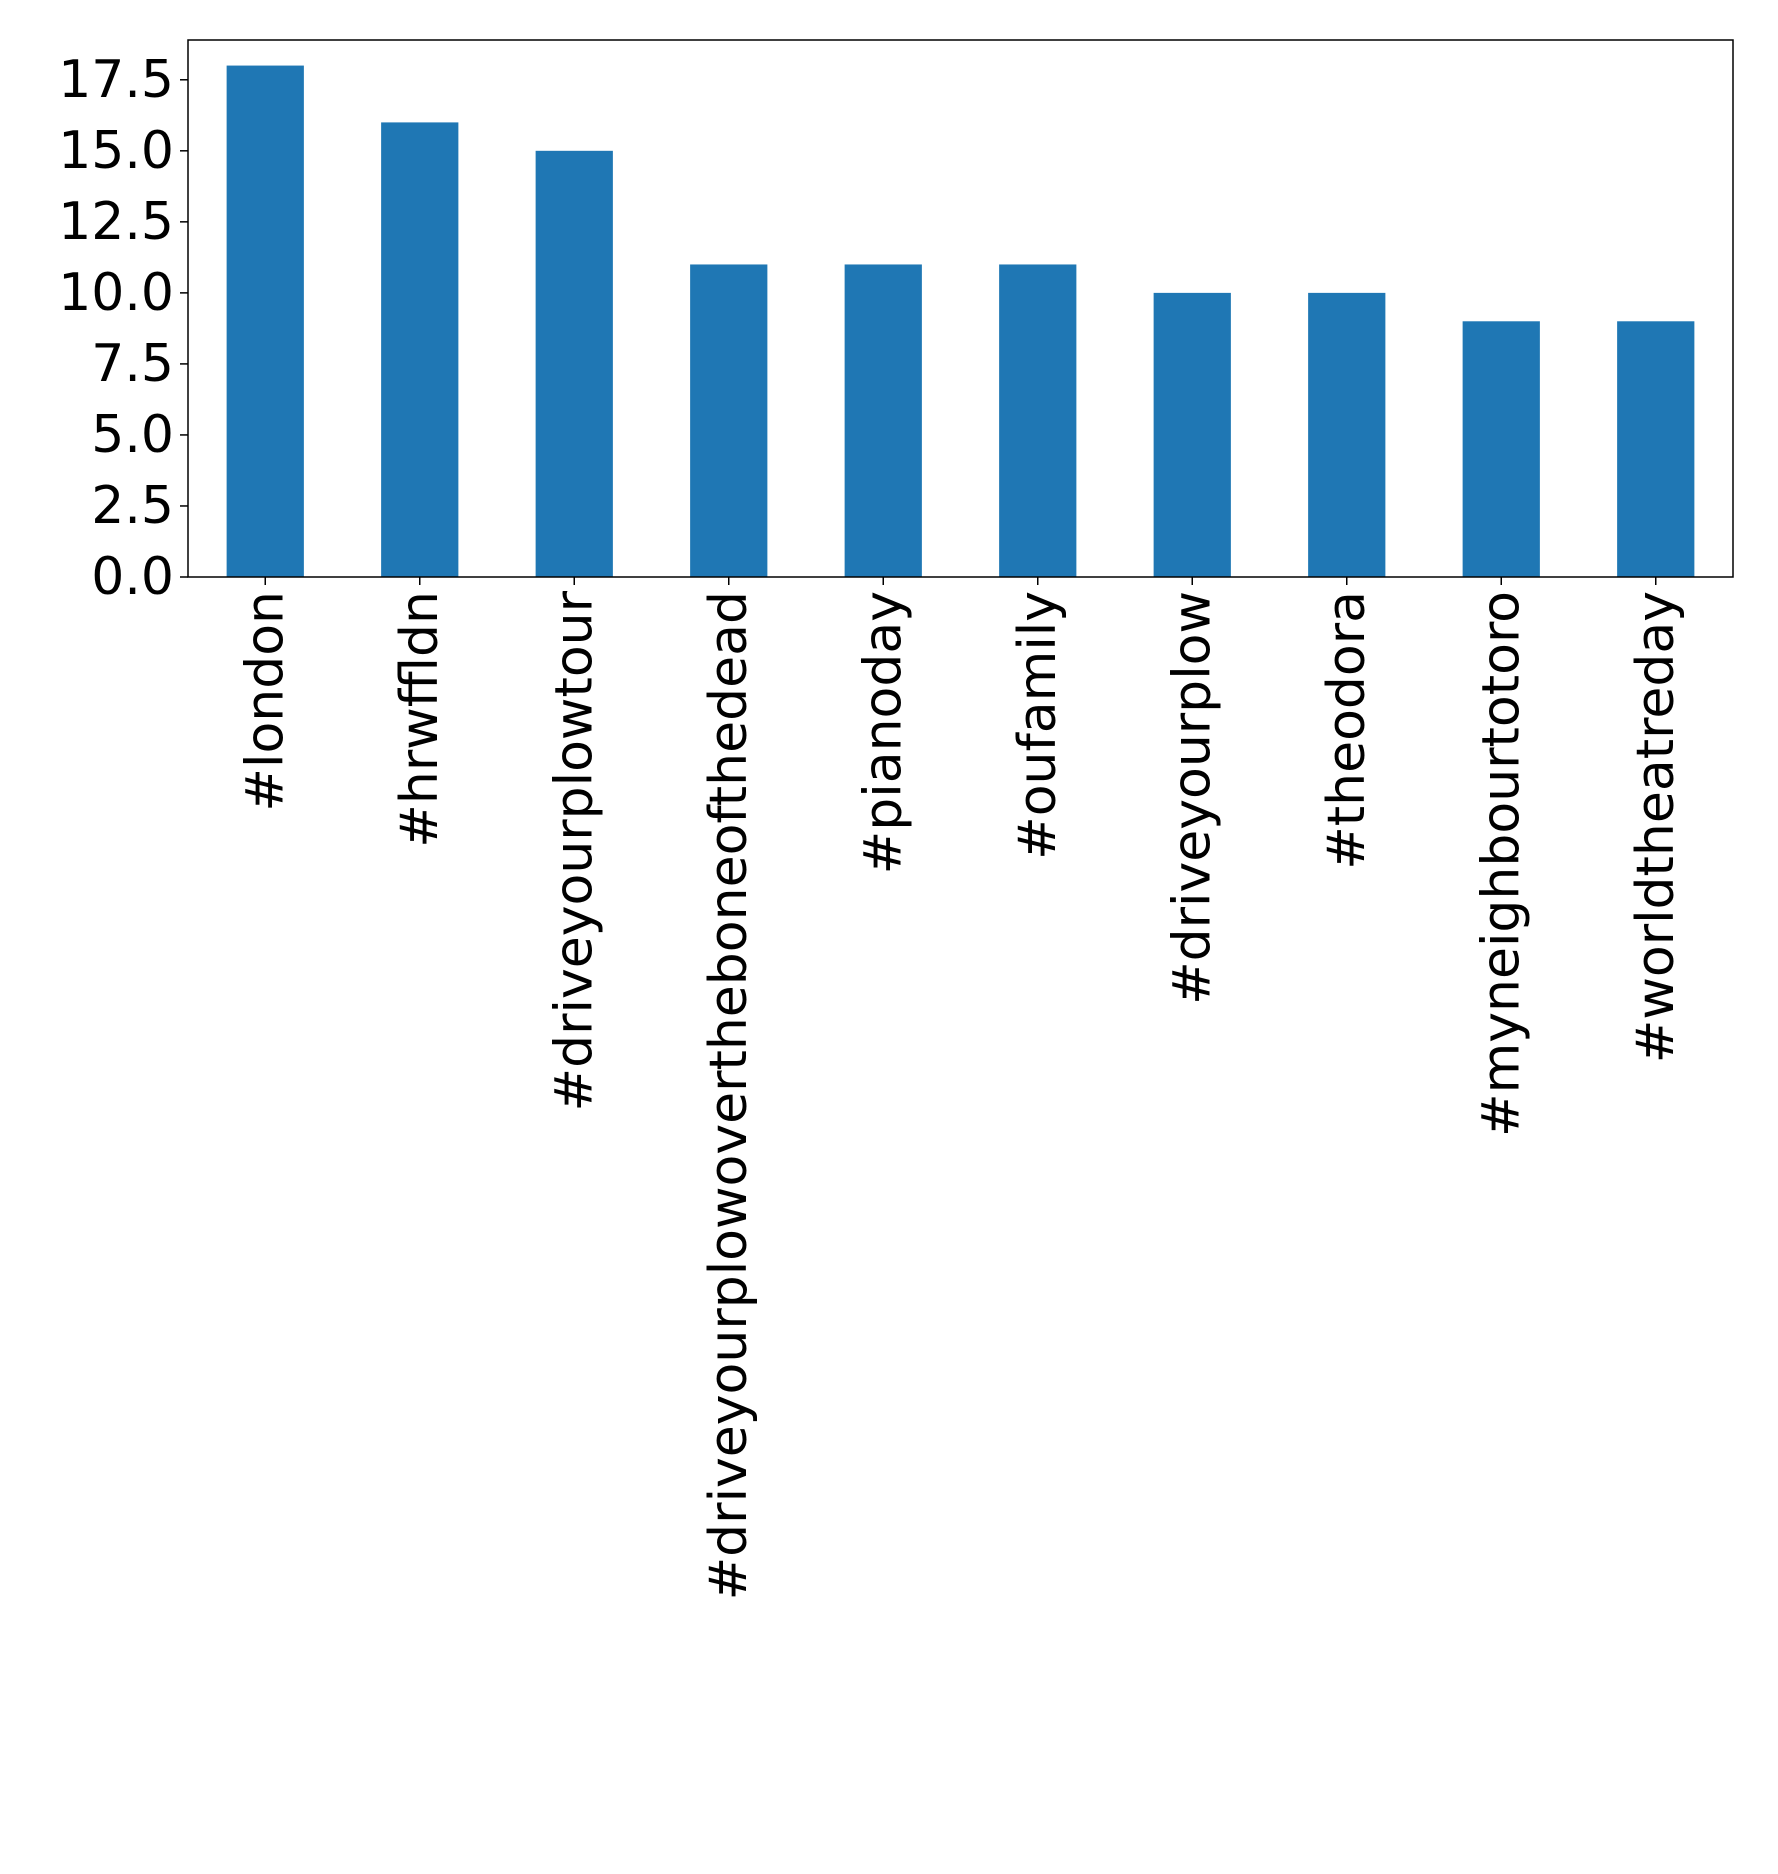  I want to click on y-tick-label: 5.0, so click(132, 435).